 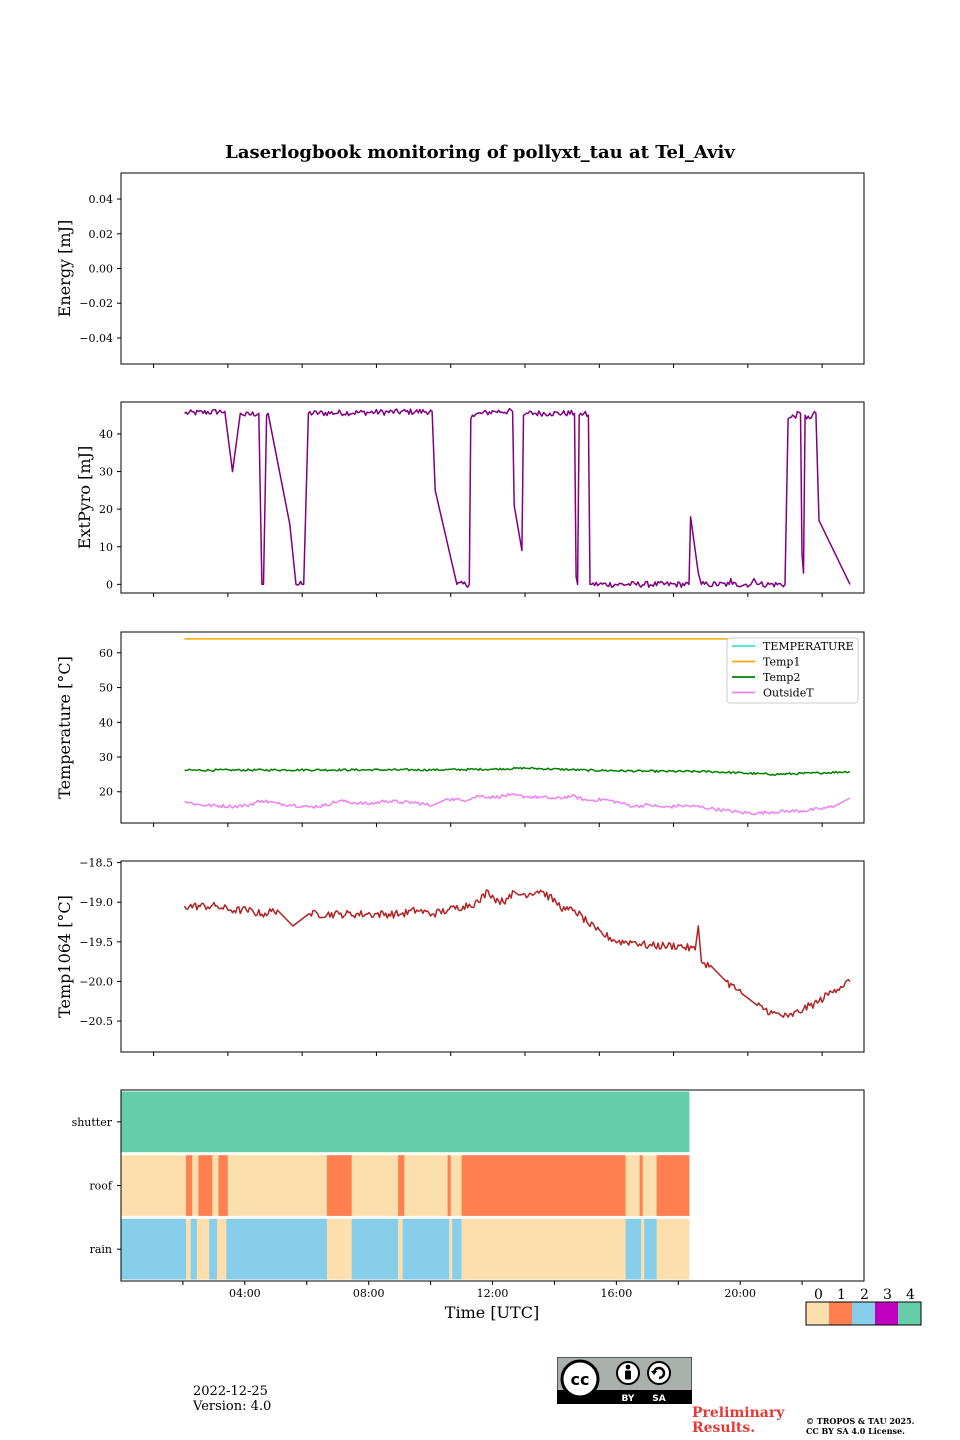 What do you see at coordinates (659, 1373) in the screenshot?
I see `sa-share-alike-icon` at bounding box center [659, 1373].